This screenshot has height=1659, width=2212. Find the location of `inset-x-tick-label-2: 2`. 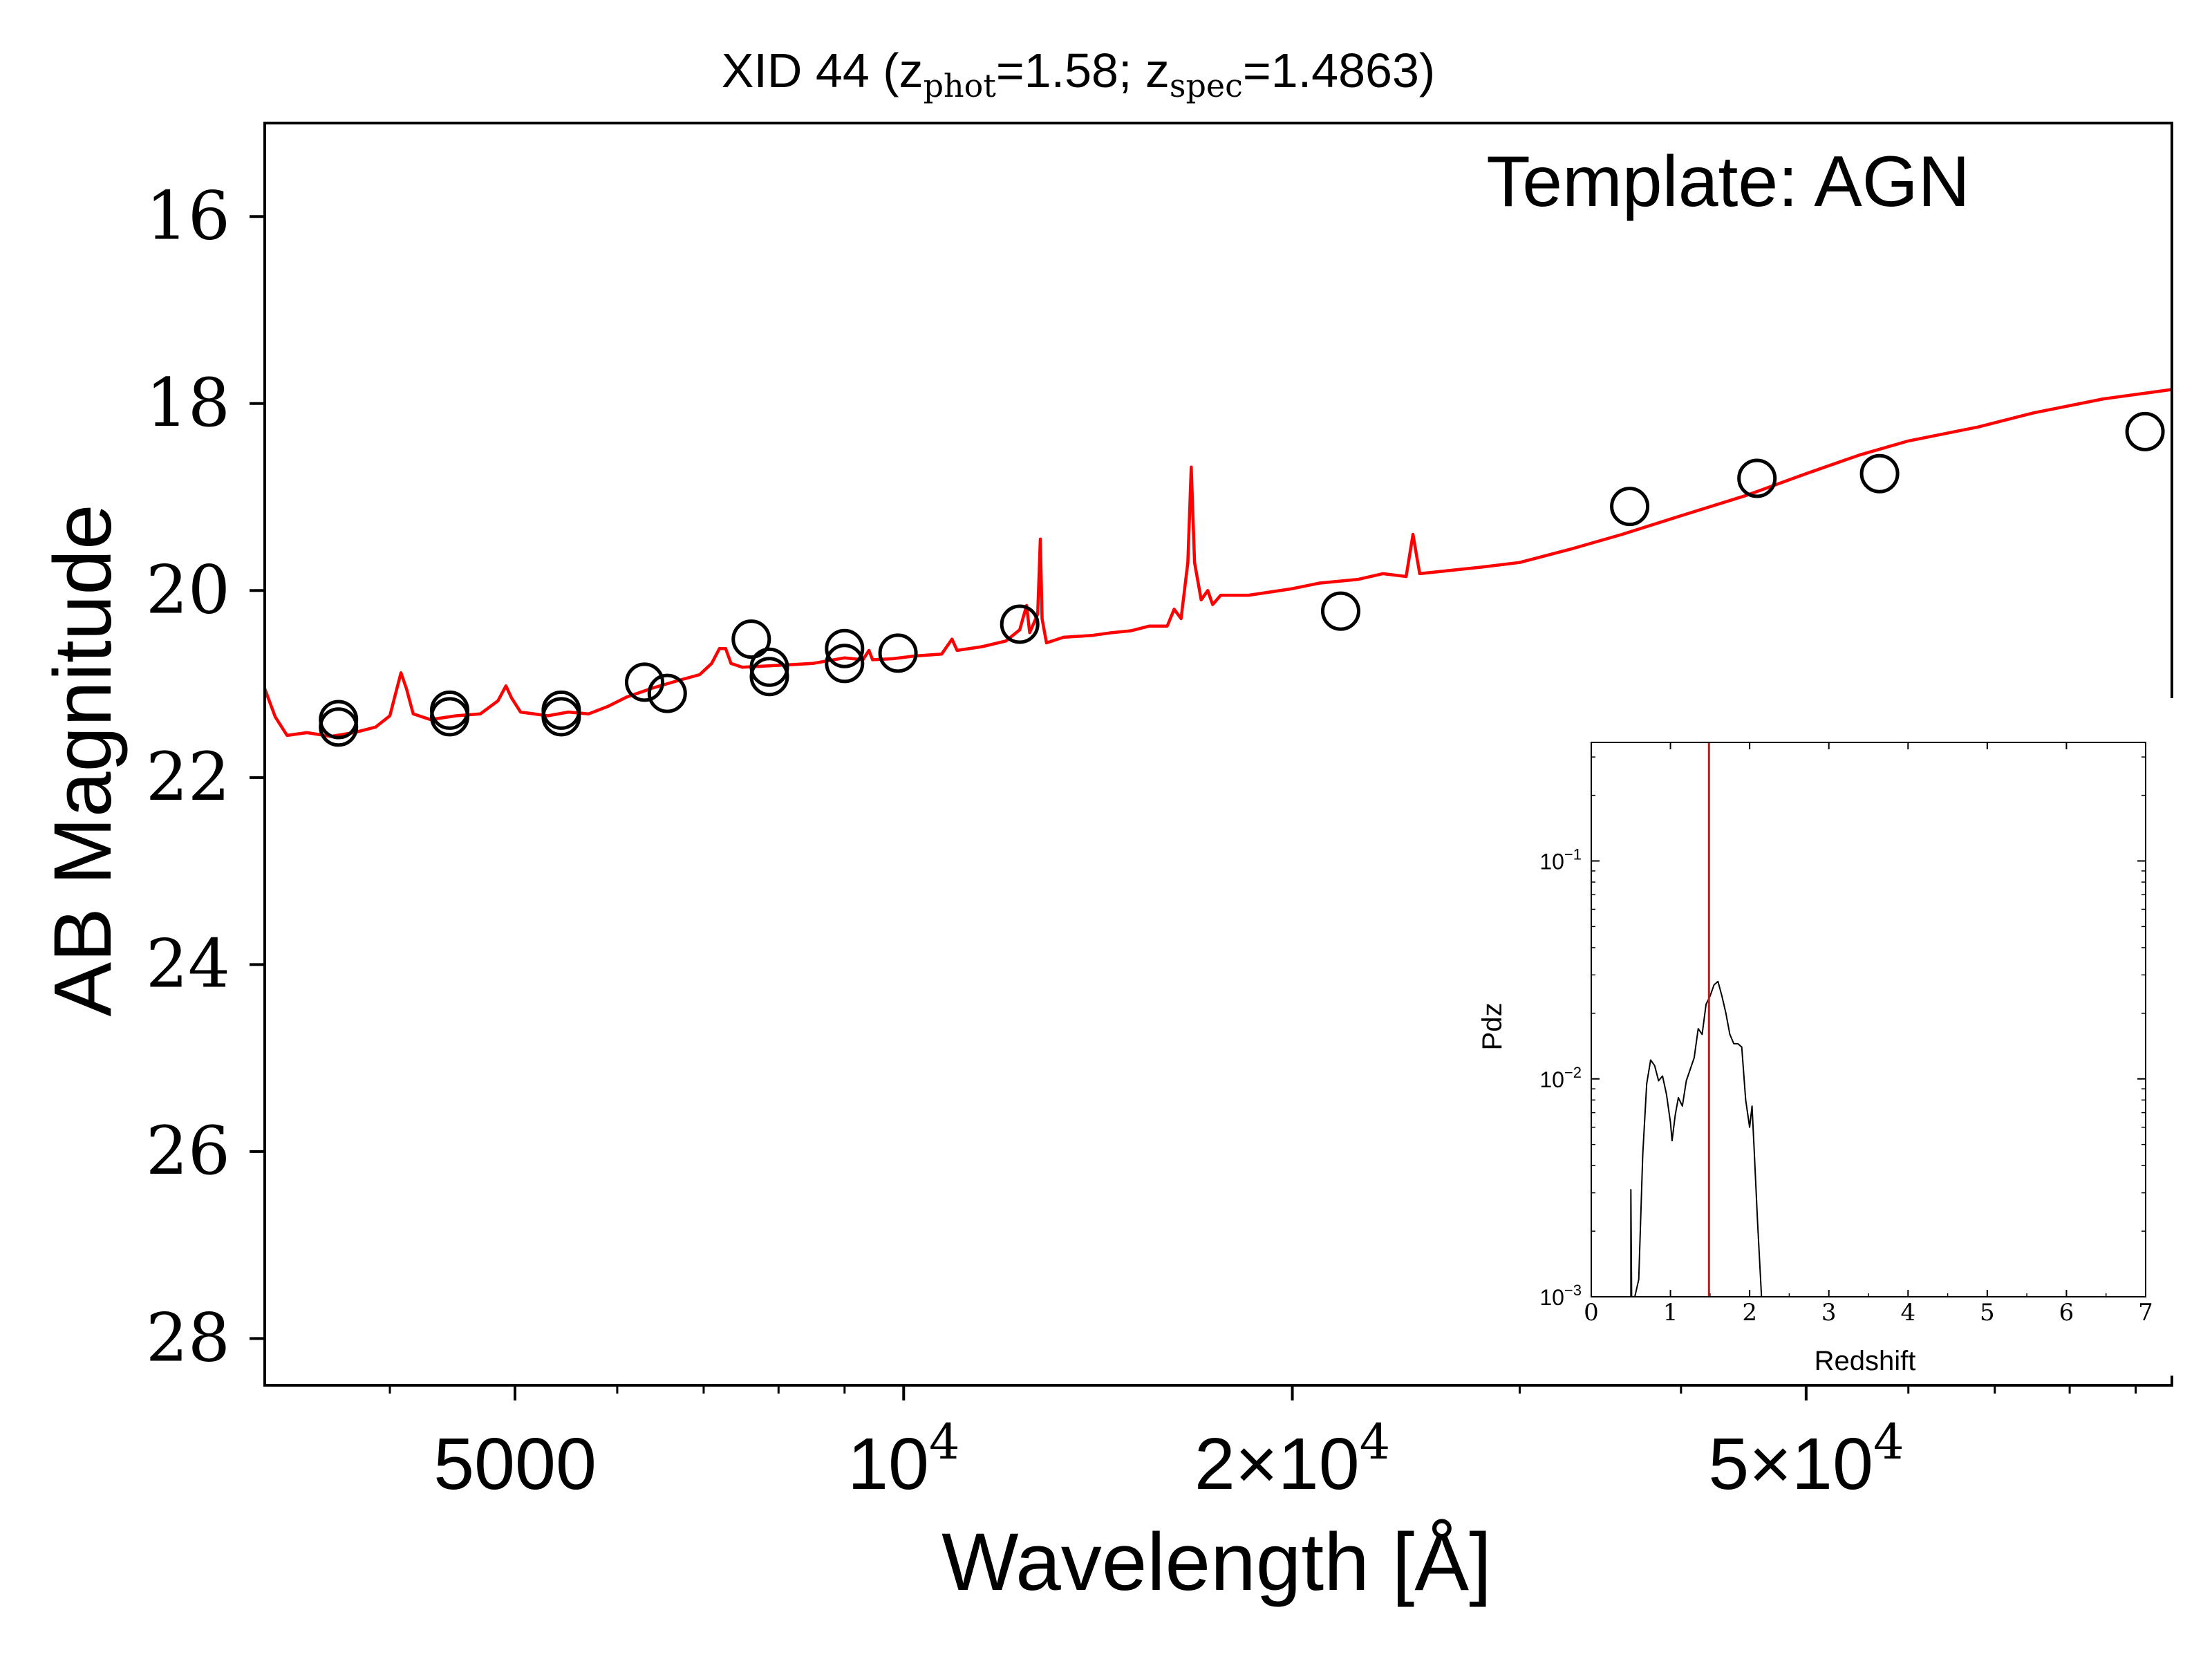

inset-x-tick-label-2: 2 is located at coordinates (1750, 1313).